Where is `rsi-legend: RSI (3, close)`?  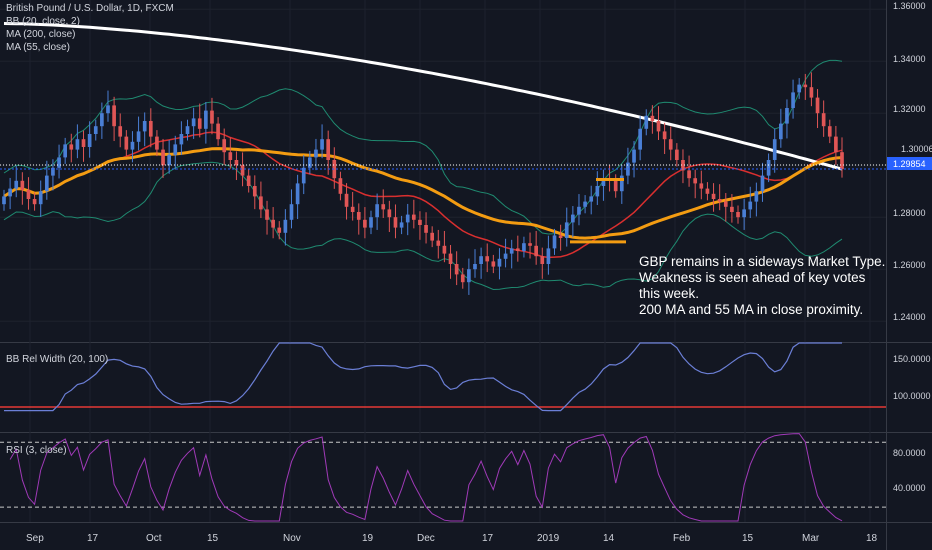
rsi-legend: RSI (3, close) is located at coordinates (36, 450).